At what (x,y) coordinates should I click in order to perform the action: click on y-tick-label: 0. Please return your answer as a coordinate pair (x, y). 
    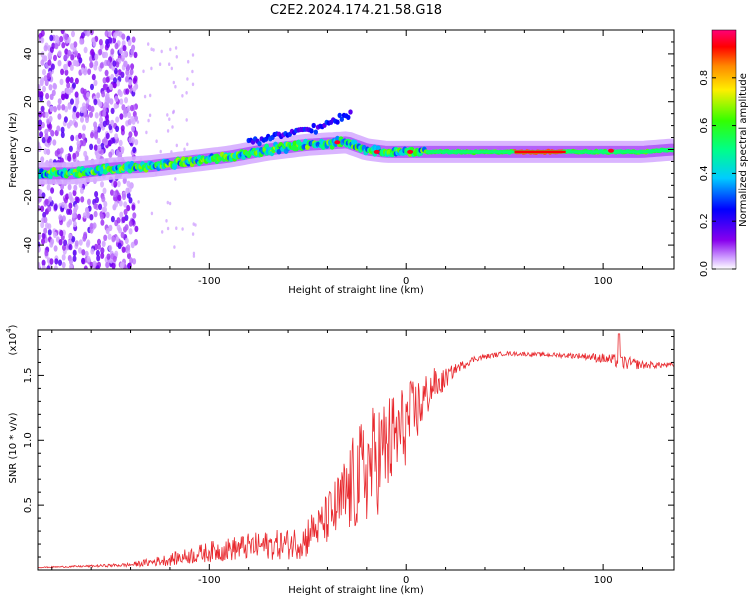
    Looking at the image, I should click on (28, 149).